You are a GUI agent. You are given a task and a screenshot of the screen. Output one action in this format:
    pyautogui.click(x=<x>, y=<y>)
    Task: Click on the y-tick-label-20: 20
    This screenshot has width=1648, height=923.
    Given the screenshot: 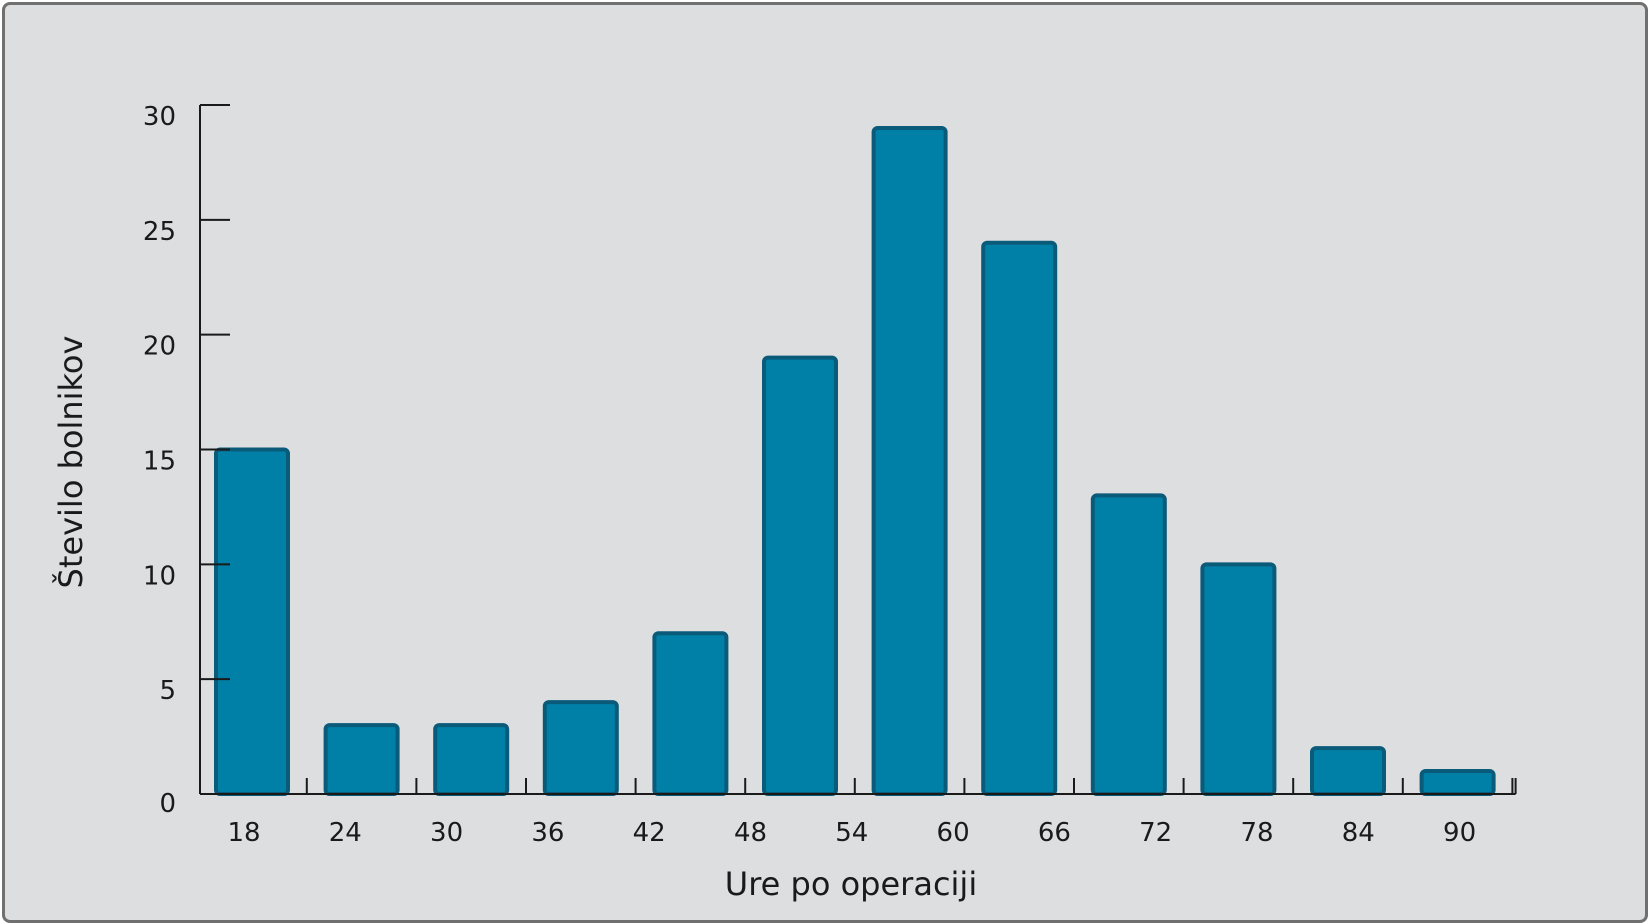 What is the action you would take?
    pyautogui.click(x=159, y=347)
    